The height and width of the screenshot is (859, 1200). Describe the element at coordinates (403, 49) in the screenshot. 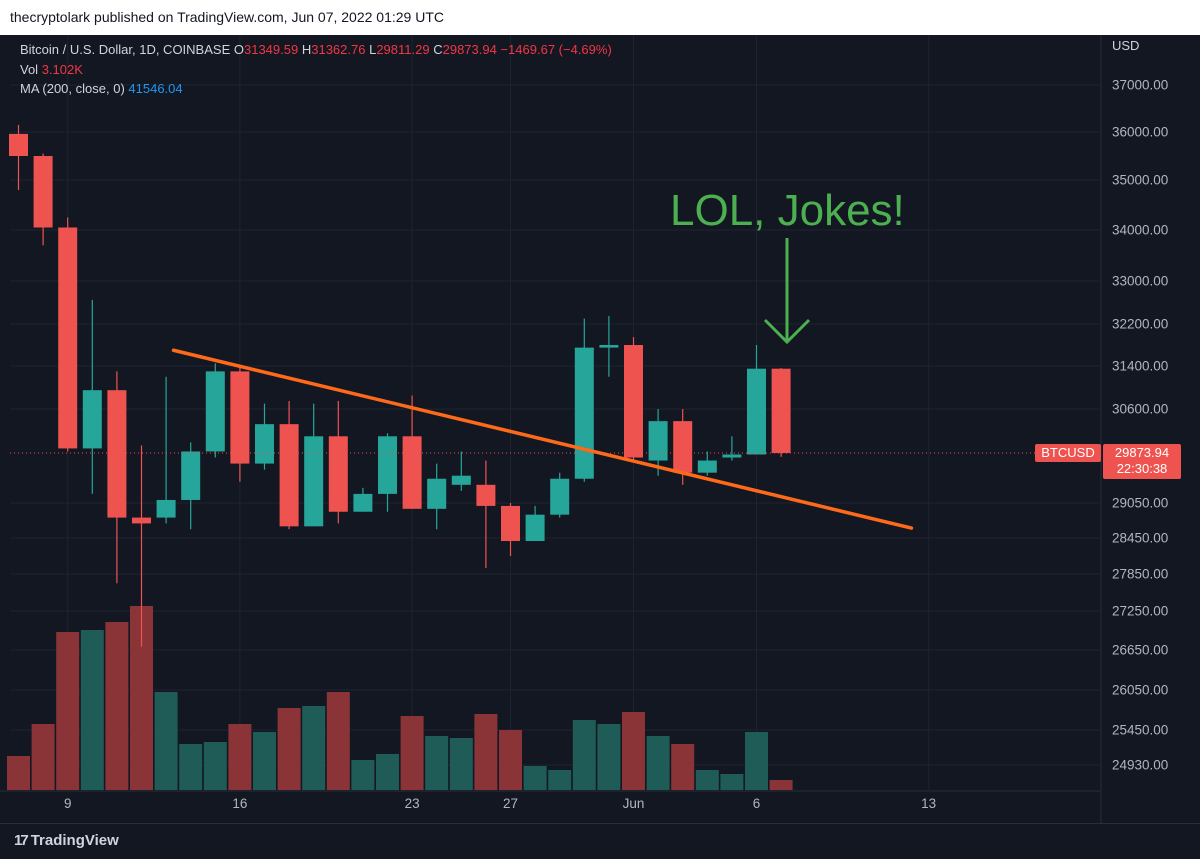

I see `low-value: 29811.29` at that location.